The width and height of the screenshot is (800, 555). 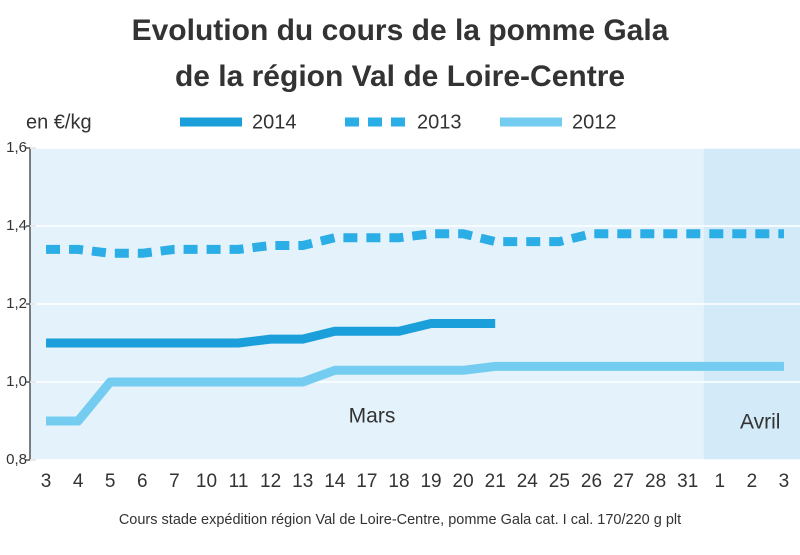 What do you see at coordinates (16, 147) in the screenshot?
I see `y-tick-label: 1,6` at bounding box center [16, 147].